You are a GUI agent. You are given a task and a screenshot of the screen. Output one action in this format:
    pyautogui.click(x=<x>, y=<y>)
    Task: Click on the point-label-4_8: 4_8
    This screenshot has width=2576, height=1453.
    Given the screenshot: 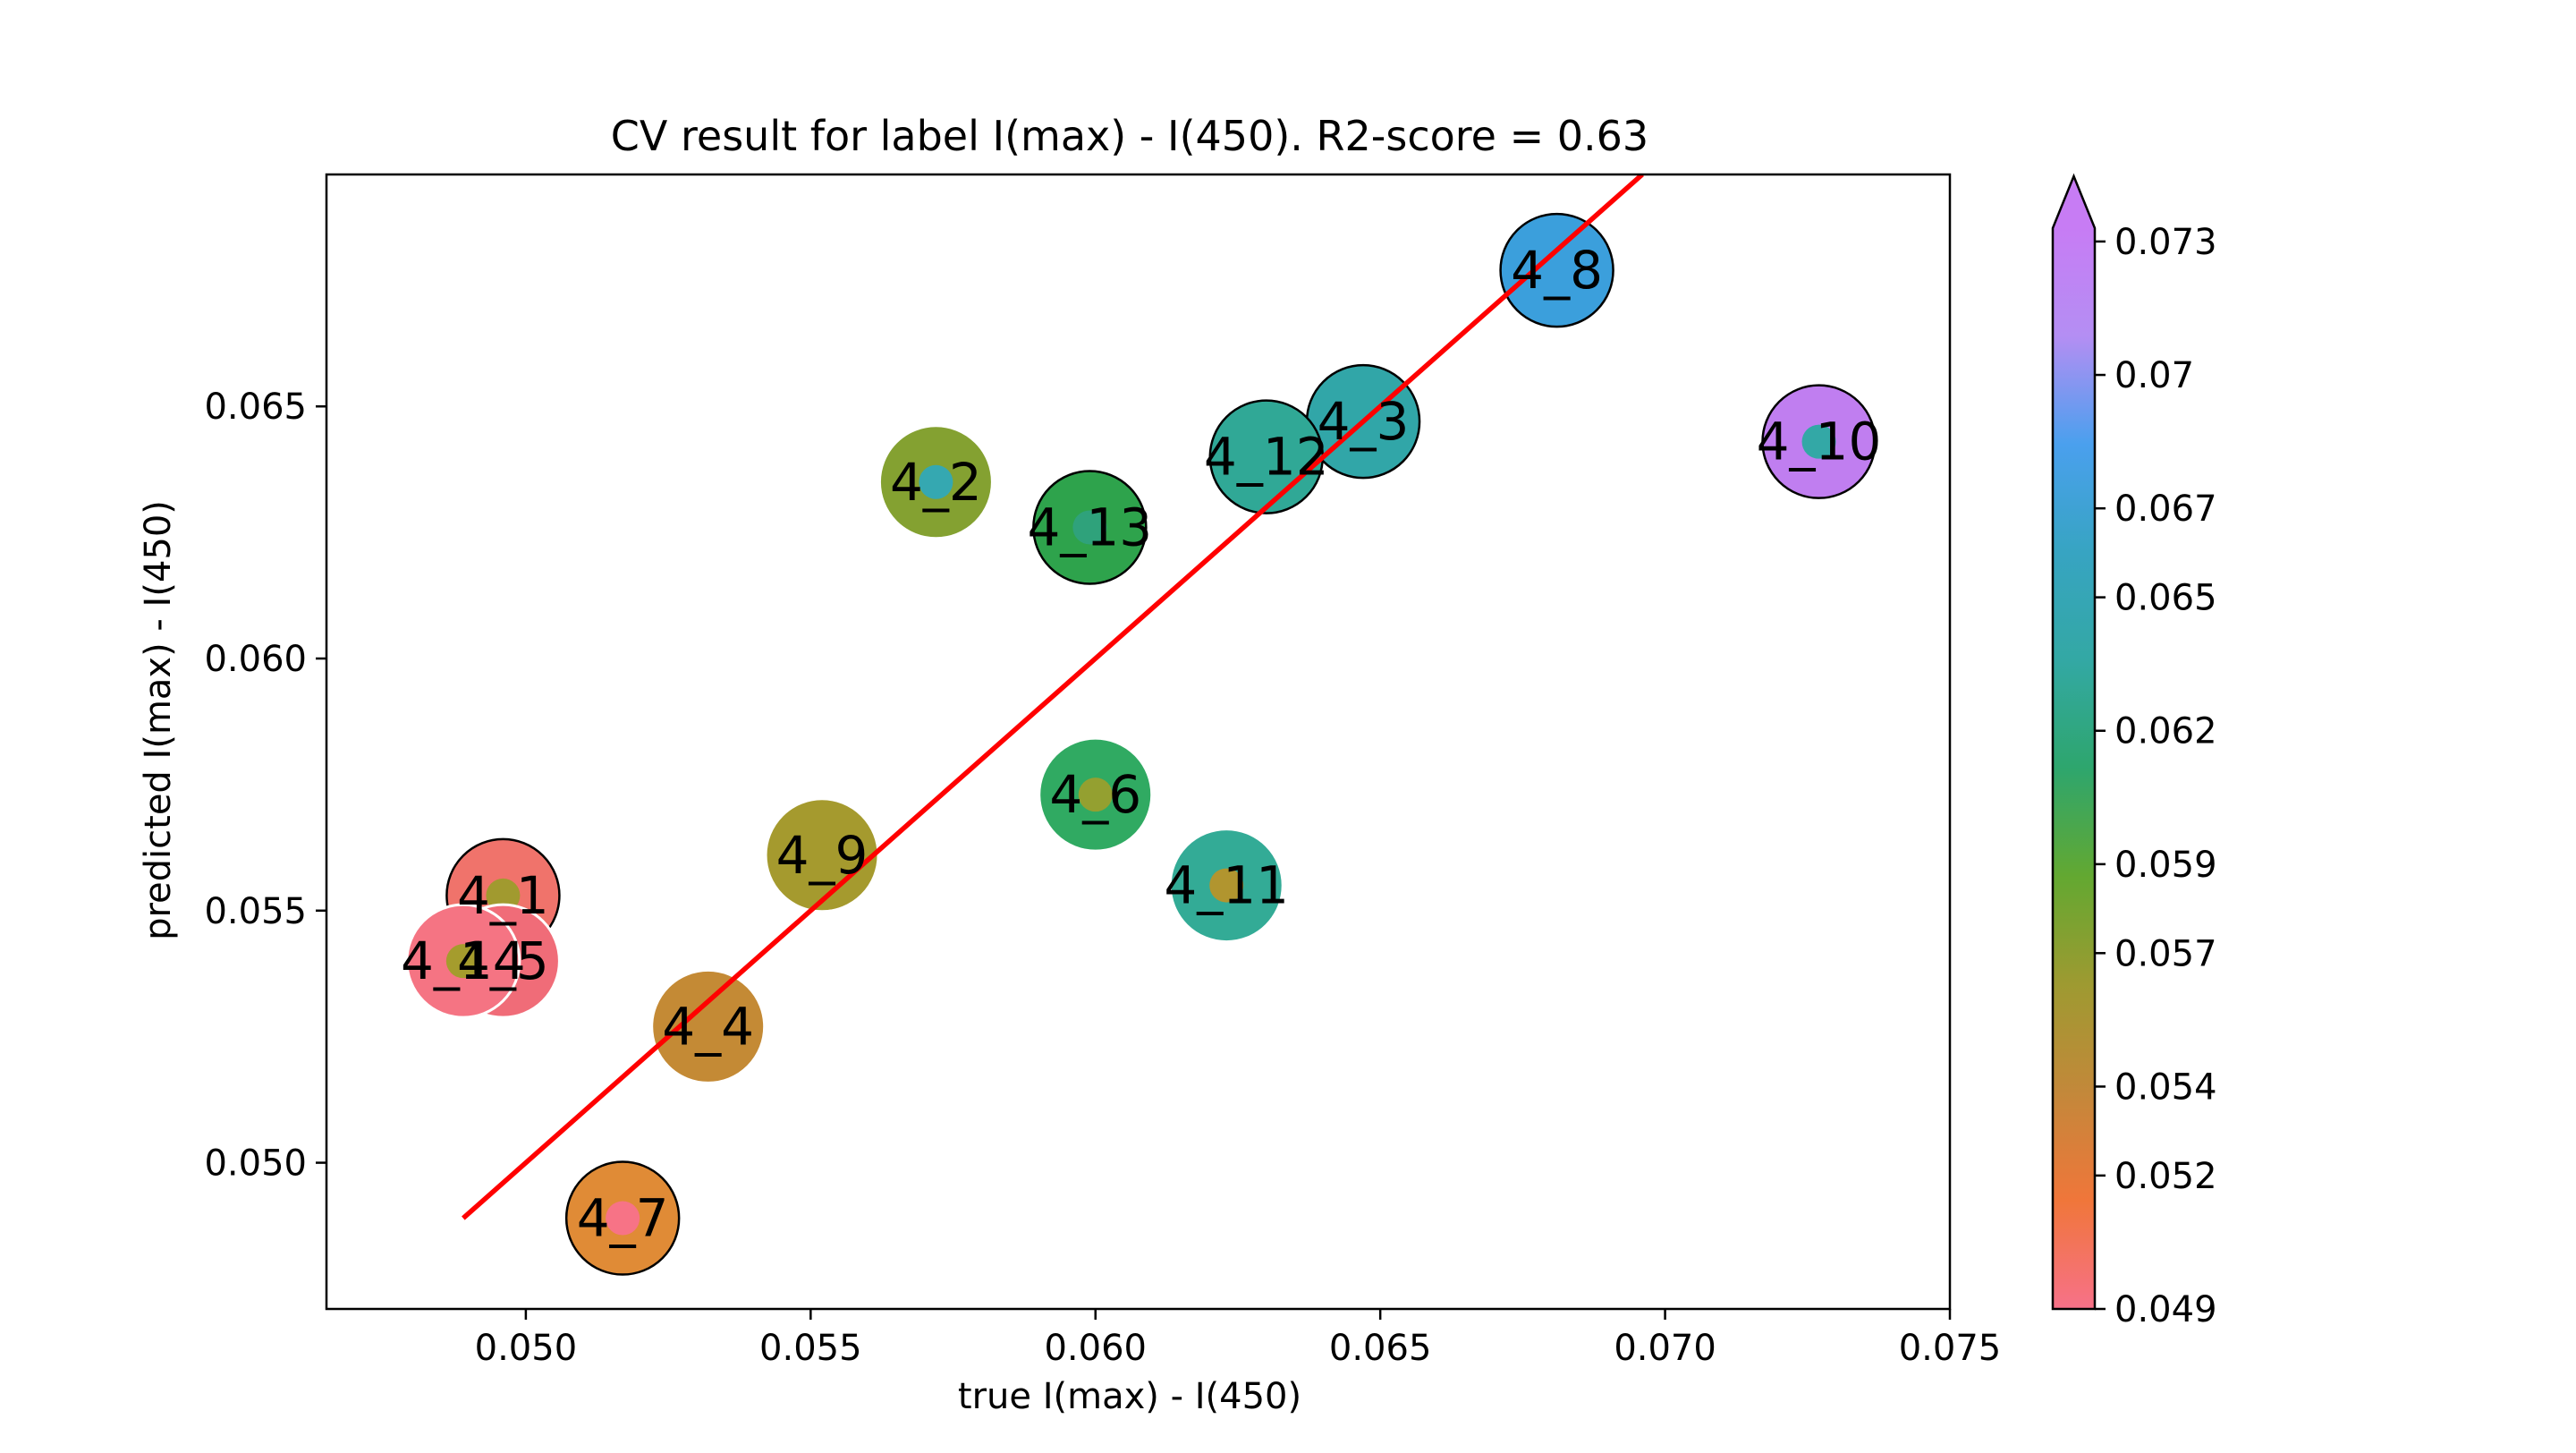 What is the action you would take?
    pyautogui.click(x=1557, y=270)
    